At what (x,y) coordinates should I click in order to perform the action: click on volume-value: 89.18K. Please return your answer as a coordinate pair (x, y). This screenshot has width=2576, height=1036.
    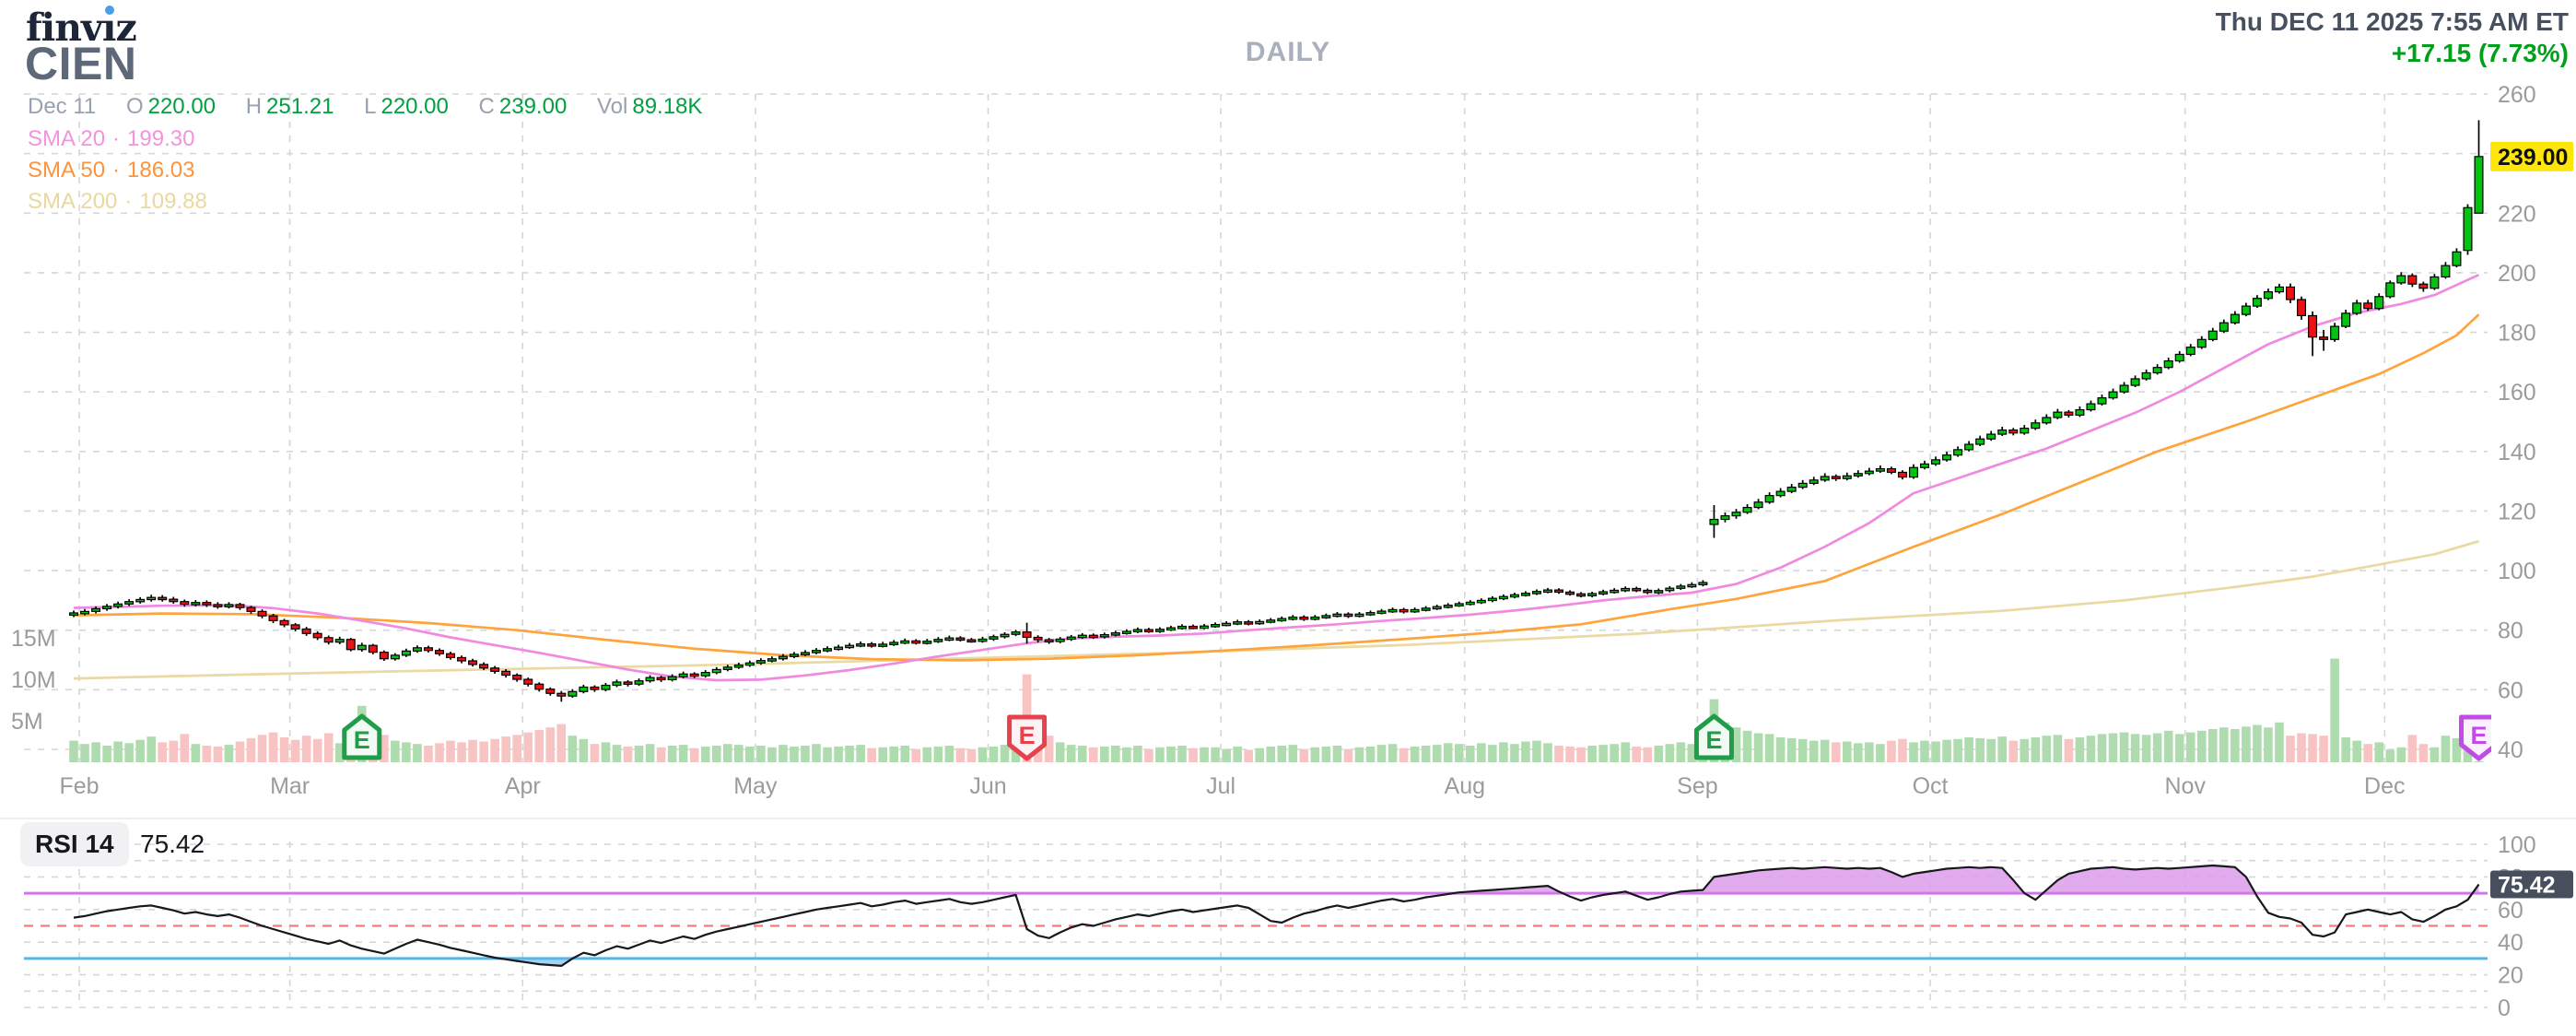
    Looking at the image, I should click on (667, 107).